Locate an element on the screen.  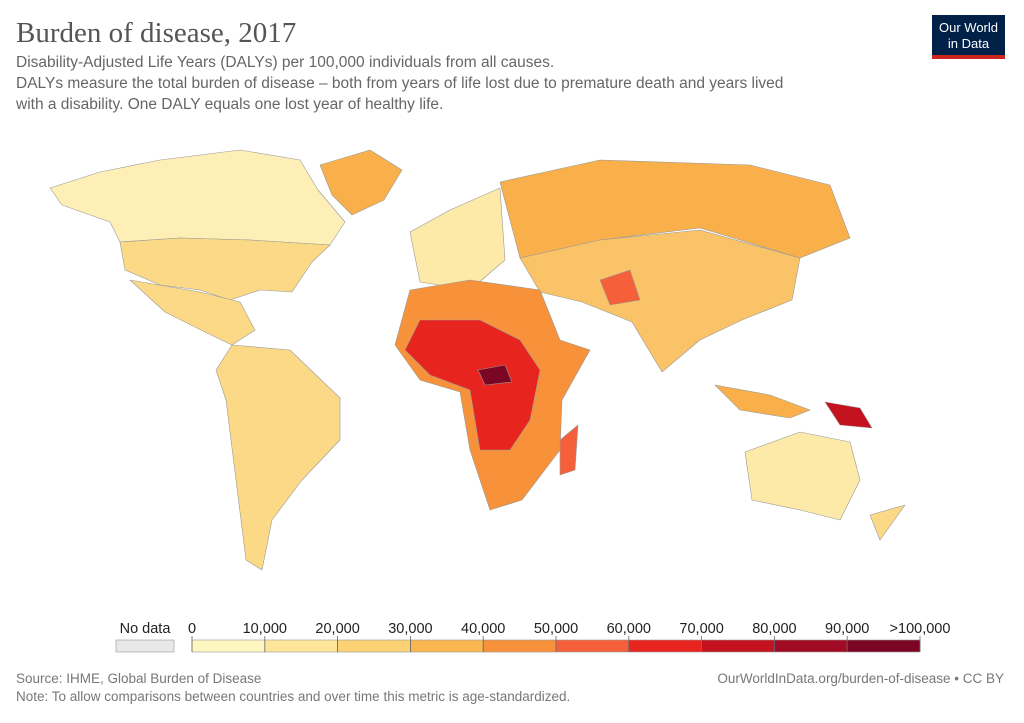
legend-tick-label: 10,000 is located at coordinates (265, 629).